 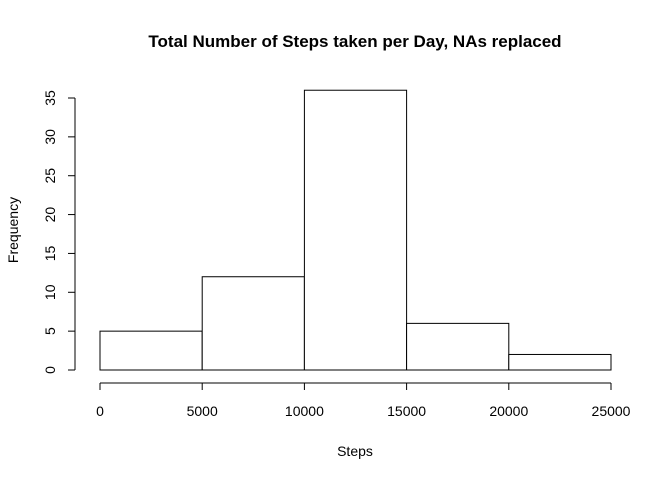 What do you see at coordinates (508, 411) in the screenshot?
I see `x-tick-label-4: 20000` at bounding box center [508, 411].